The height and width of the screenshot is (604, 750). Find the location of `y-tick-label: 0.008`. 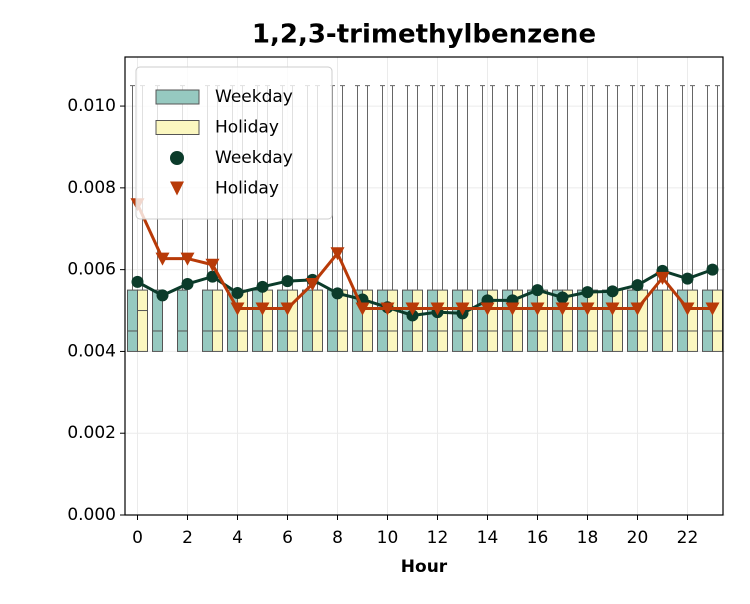

y-tick-label: 0.008 is located at coordinates (91, 188).